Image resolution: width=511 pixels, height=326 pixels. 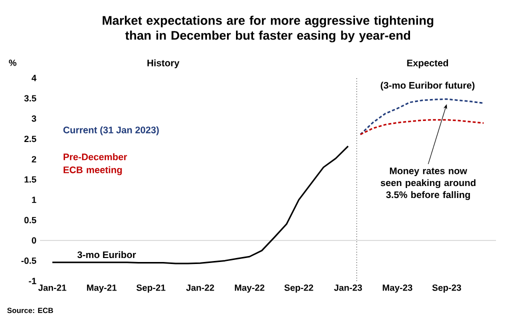 What do you see at coordinates (30, 179) in the screenshot?
I see `y-tick-label: 1.5` at bounding box center [30, 179].